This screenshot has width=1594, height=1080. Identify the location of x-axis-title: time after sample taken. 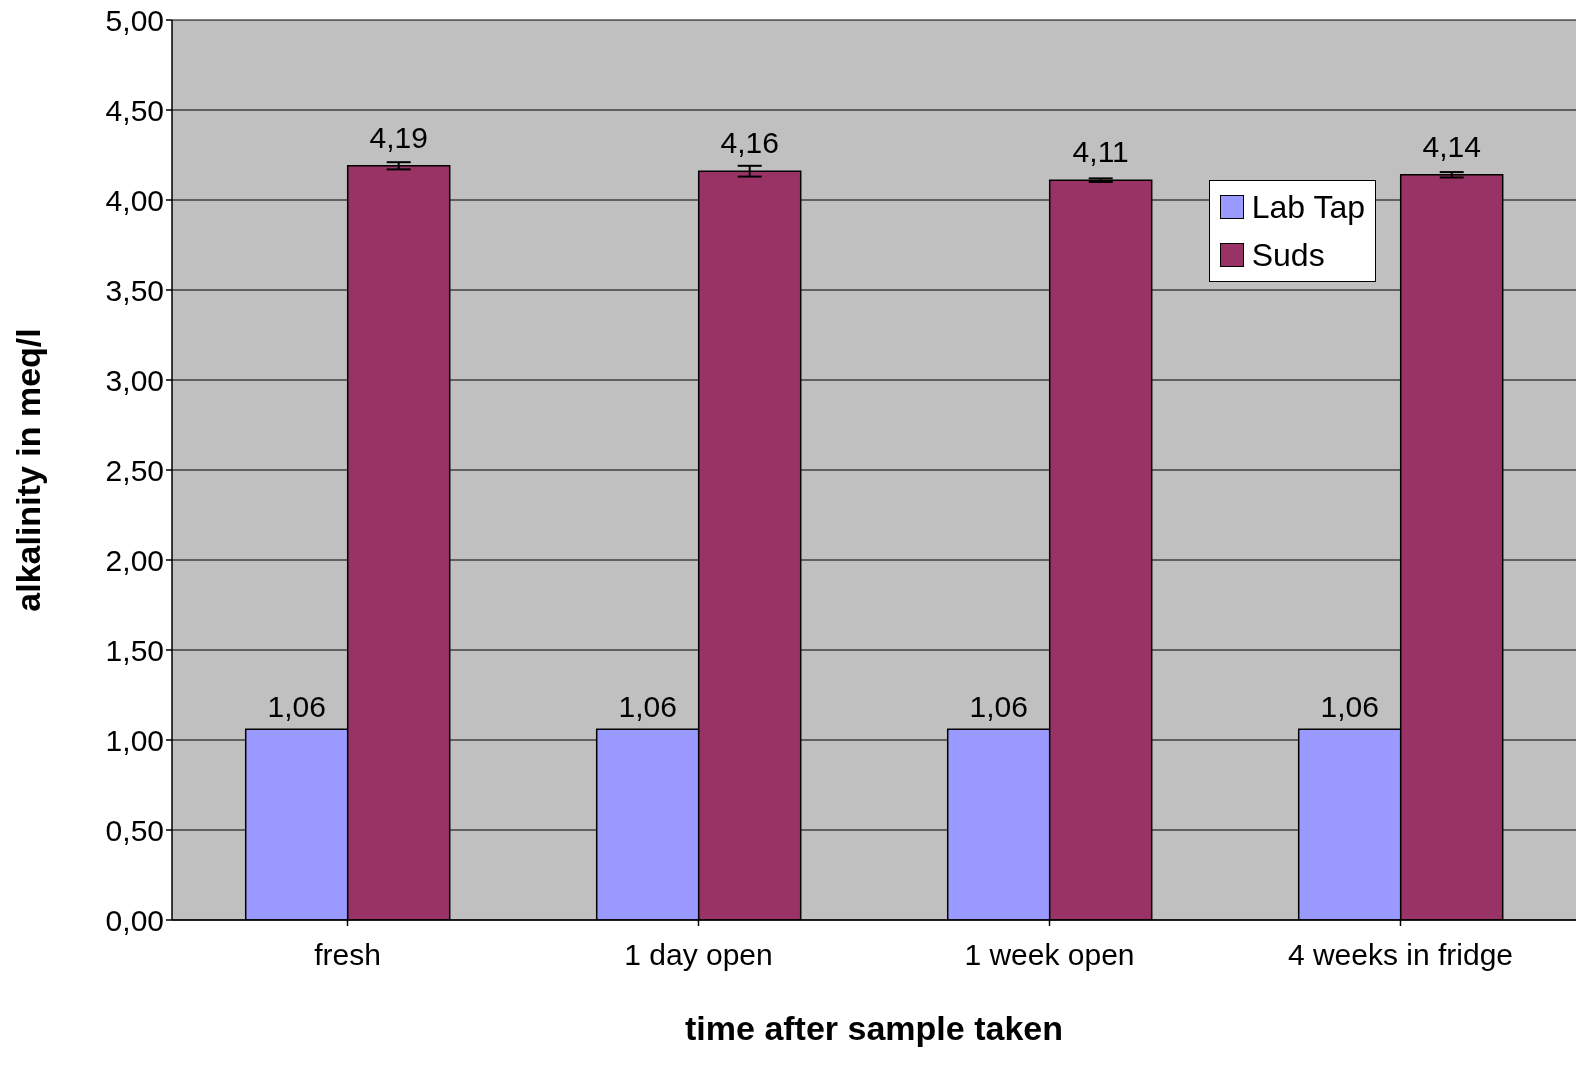
(874, 1028).